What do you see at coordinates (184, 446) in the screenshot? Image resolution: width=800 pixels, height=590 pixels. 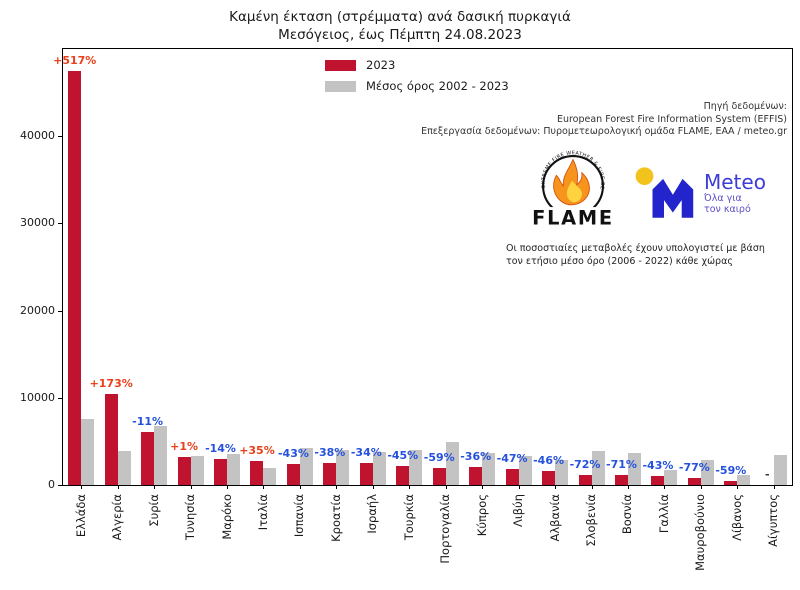 I see `percent-change-label: +1%` at bounding box center [184, 446].